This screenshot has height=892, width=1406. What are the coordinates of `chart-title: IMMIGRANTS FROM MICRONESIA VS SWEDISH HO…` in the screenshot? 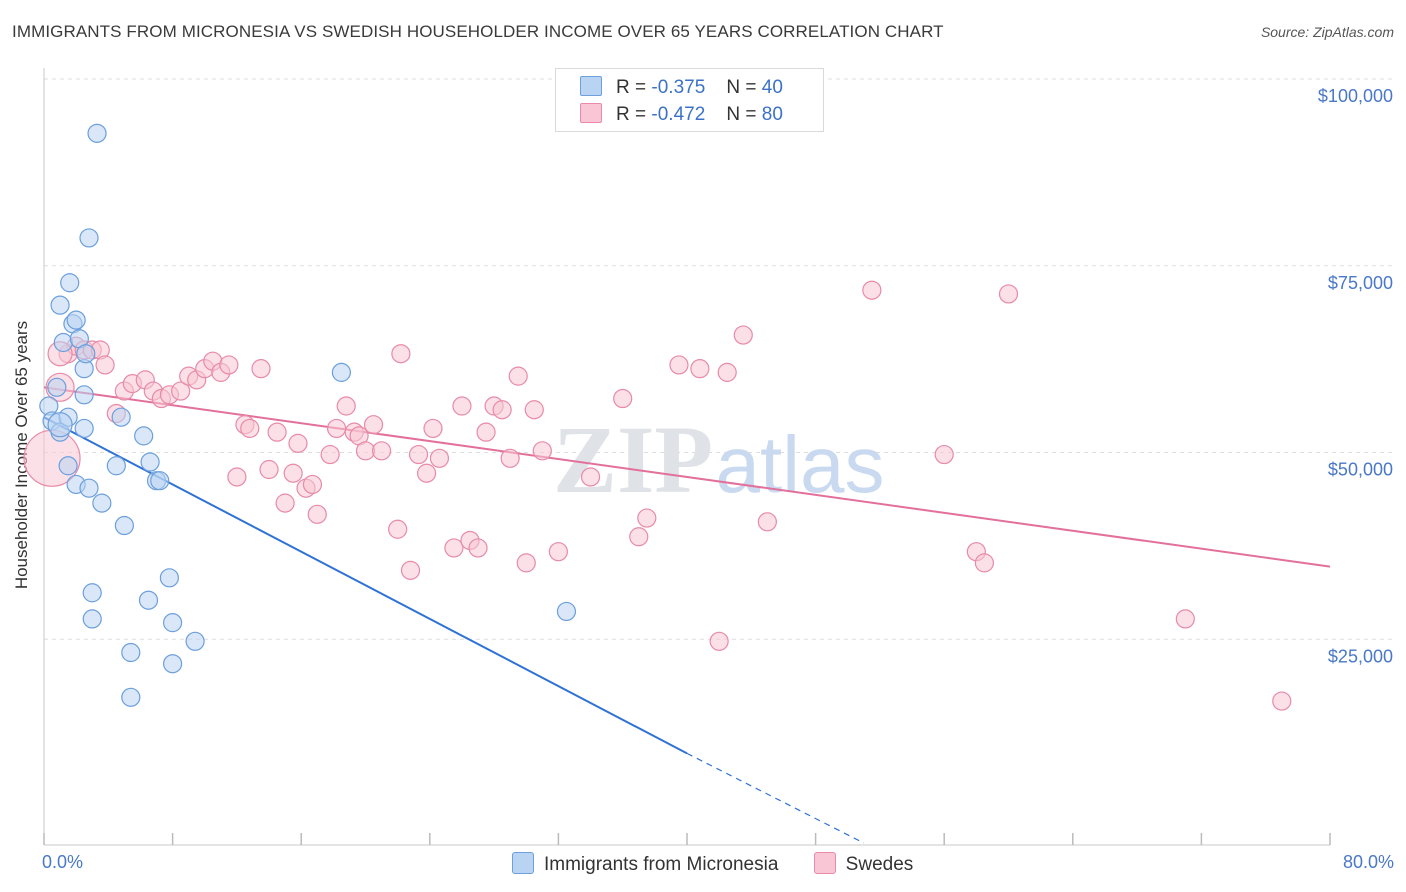 It's located at (478, 31).